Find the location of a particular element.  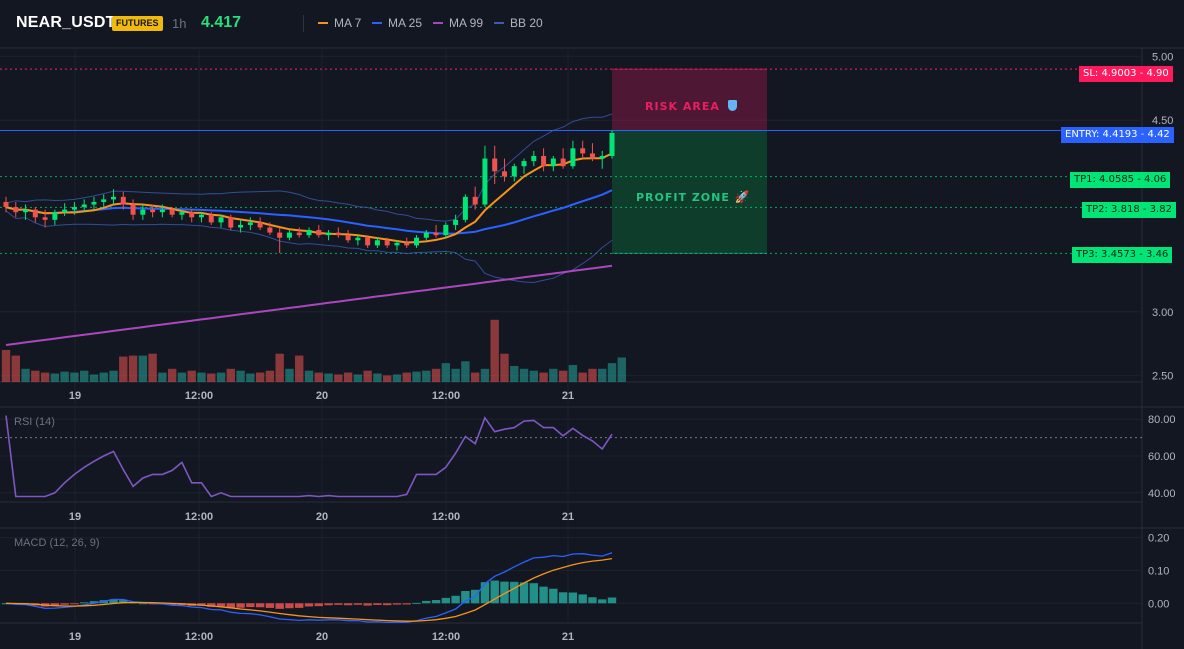

timeframe-label: 1h is located at coordinates (179, 23).